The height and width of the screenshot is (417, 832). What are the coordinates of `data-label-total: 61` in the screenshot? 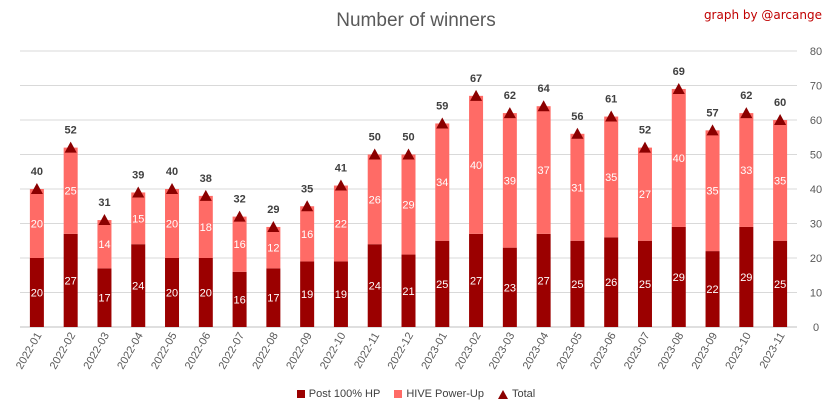 It's located at (611, 100).